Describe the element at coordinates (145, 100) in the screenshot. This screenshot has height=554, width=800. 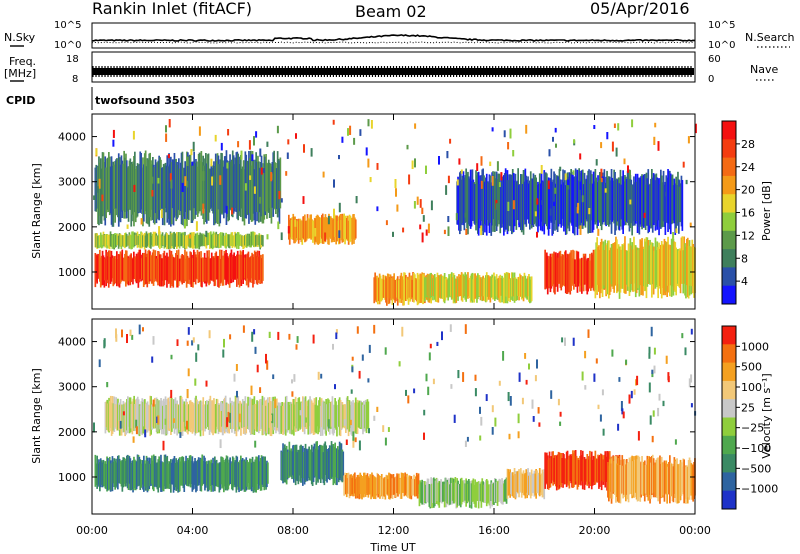
I see `cpid-value: twofsound 3503` at that location.